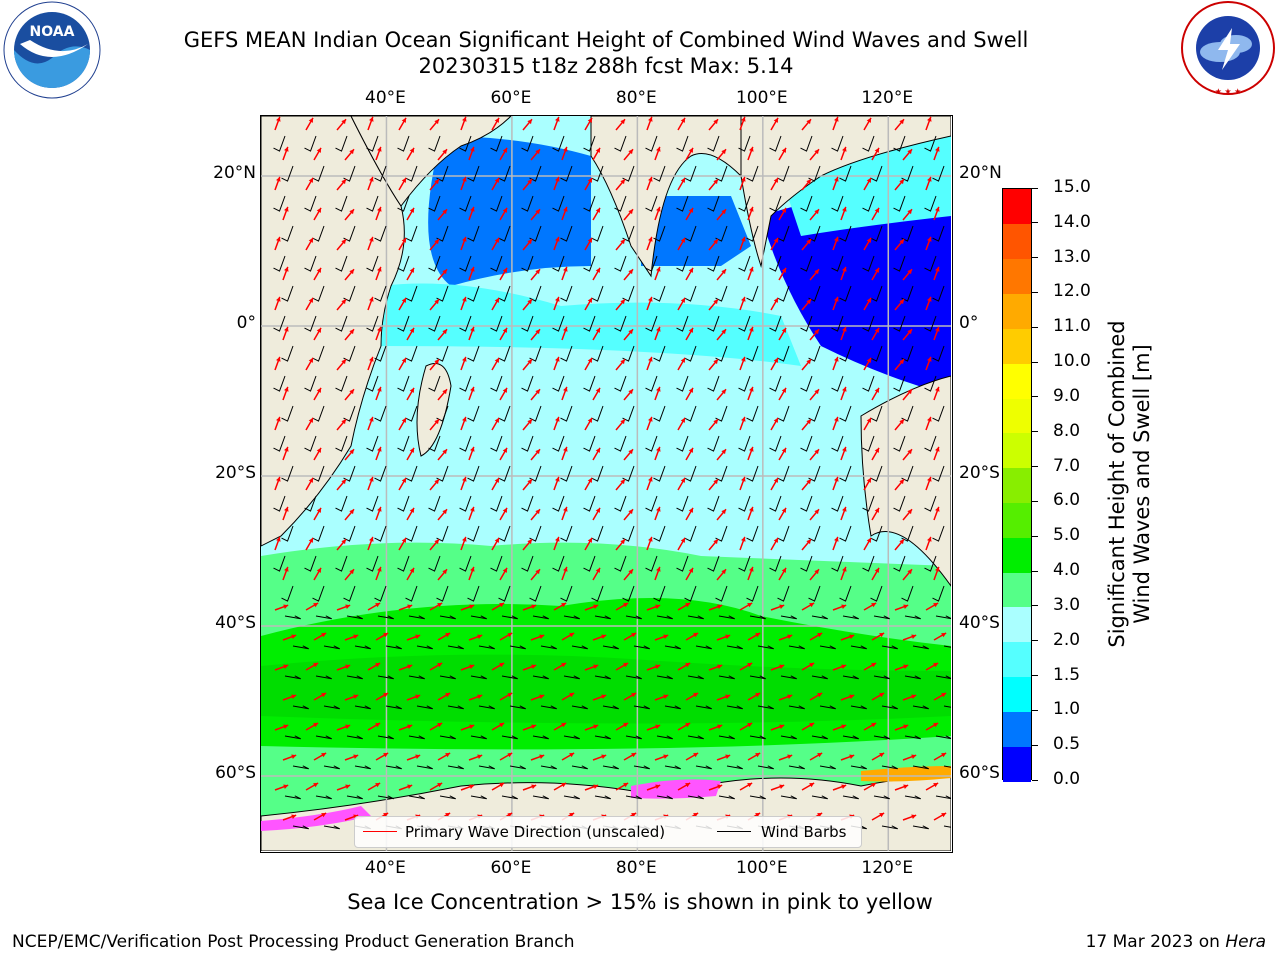 The height and width of the screenshot is (960, 1280). I want to click on colorbar-tick-label: 5.0, so click(1067, 535).